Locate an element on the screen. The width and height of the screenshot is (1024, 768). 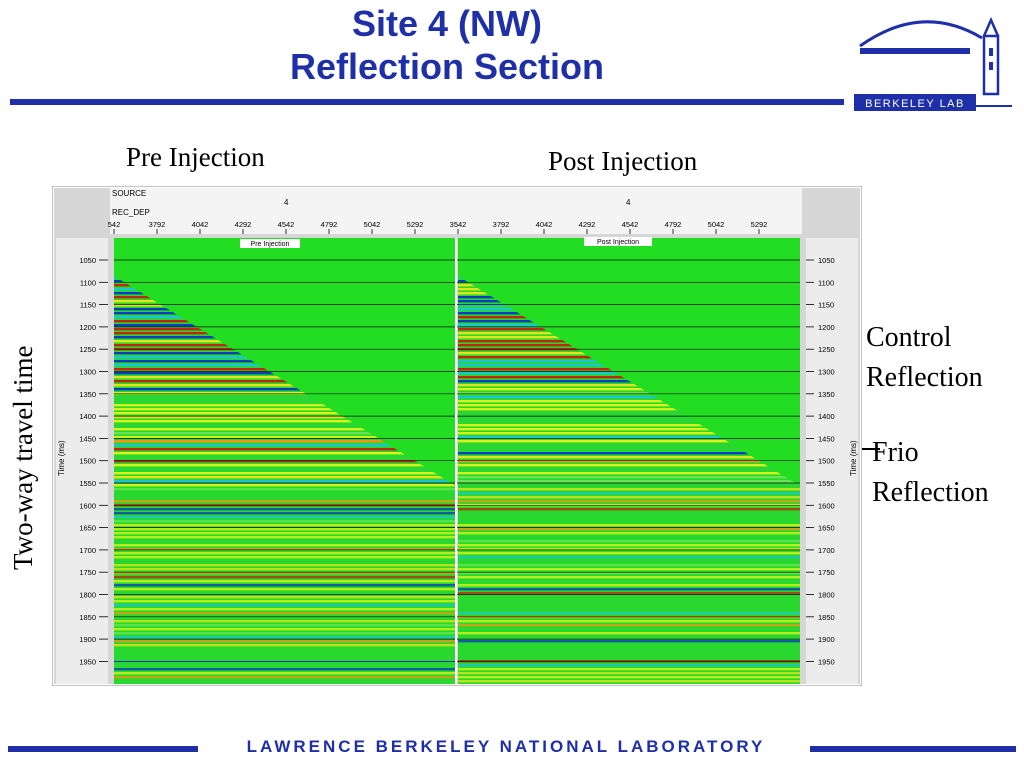
time-tick-label-left: 1050 is located at coordinates (87, 260).